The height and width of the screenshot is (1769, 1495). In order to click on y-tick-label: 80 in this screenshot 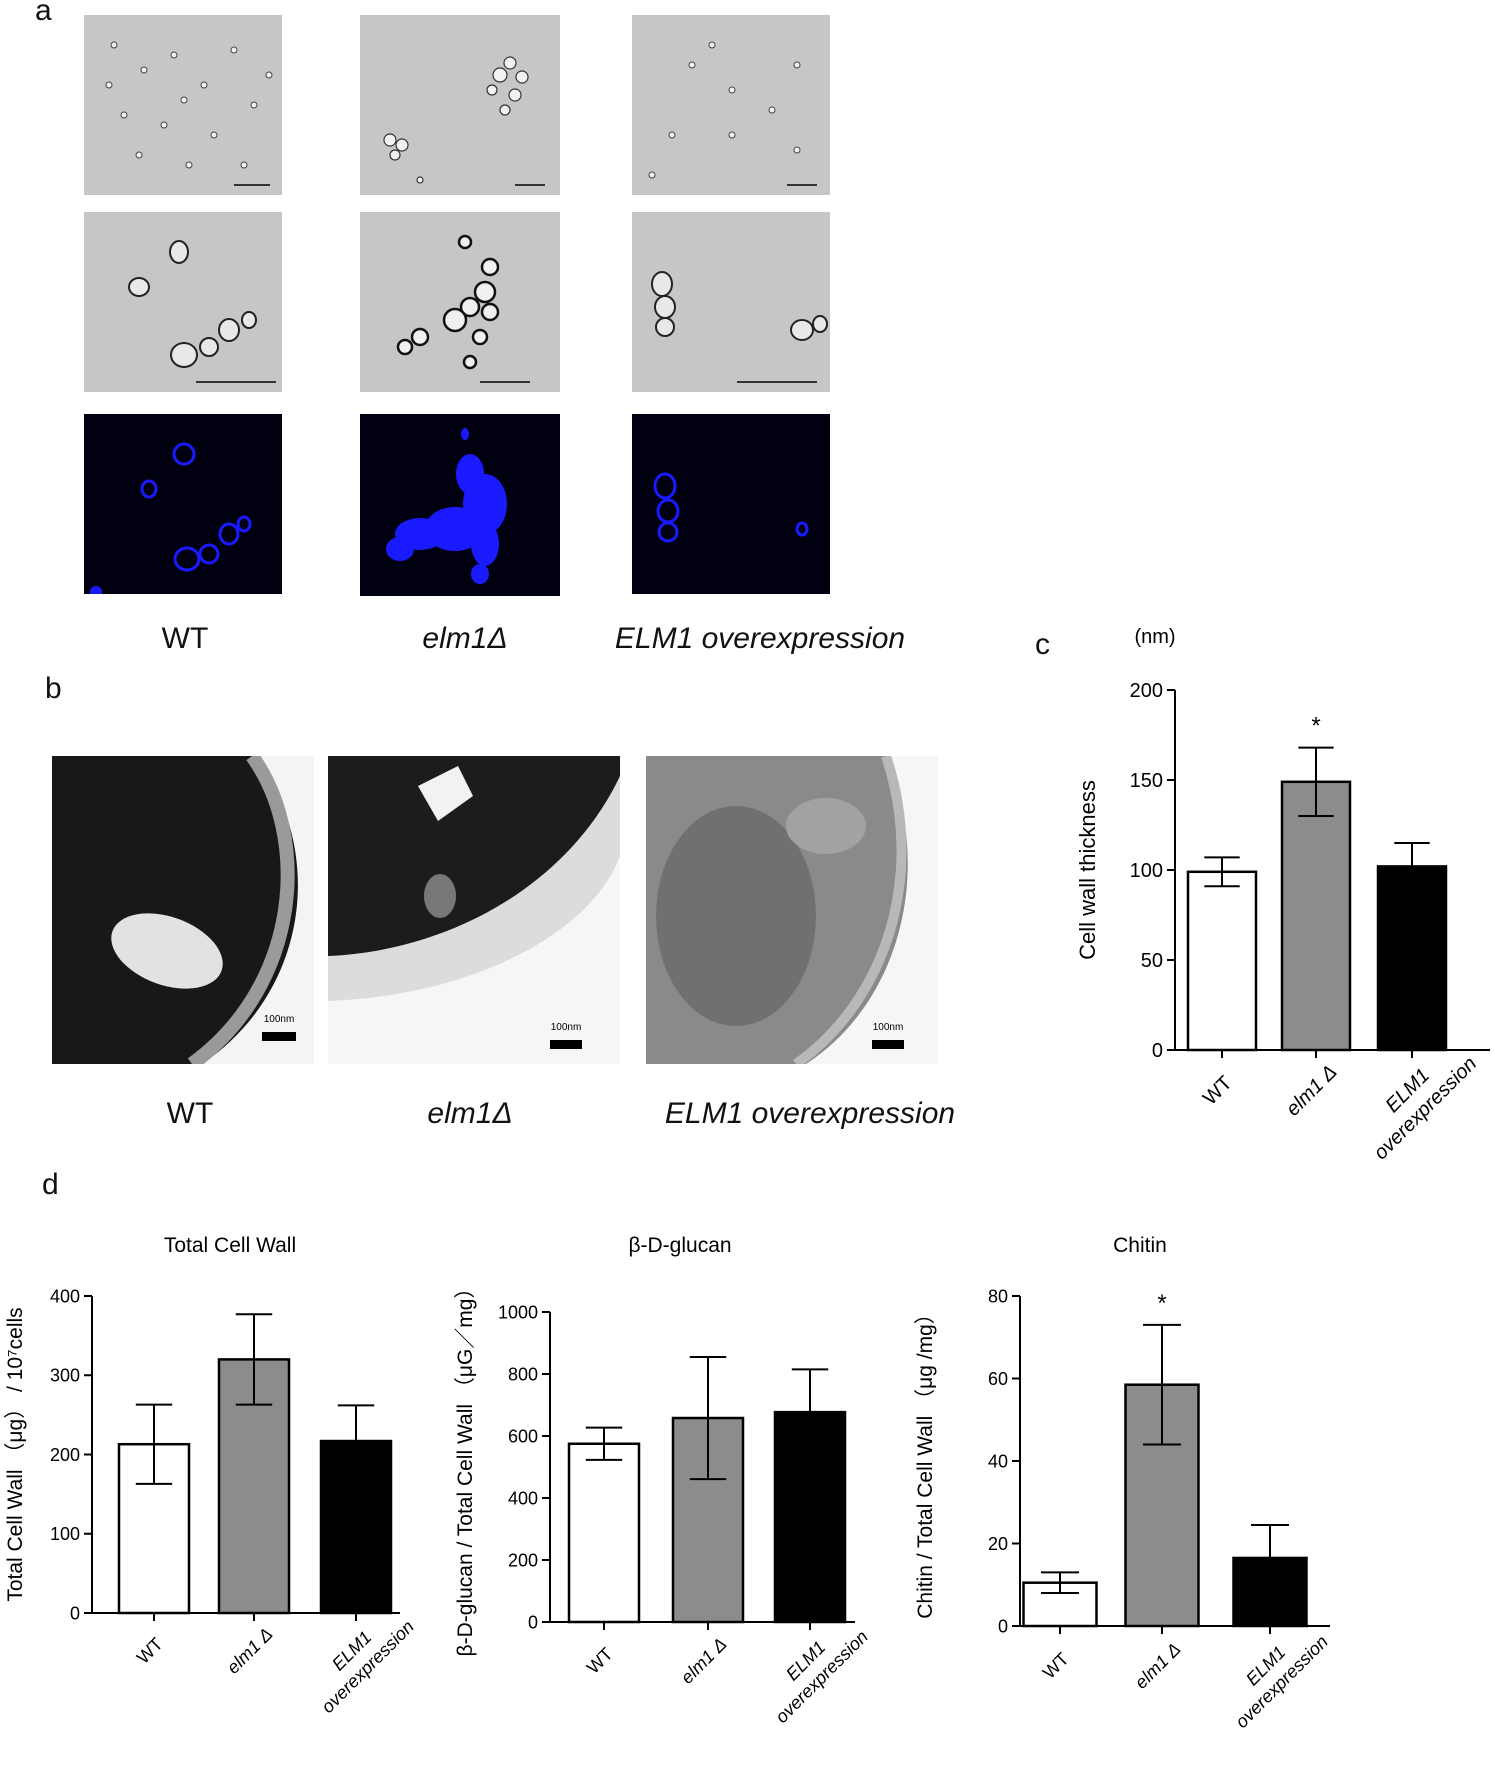, I will do `click(998, 1296)`.